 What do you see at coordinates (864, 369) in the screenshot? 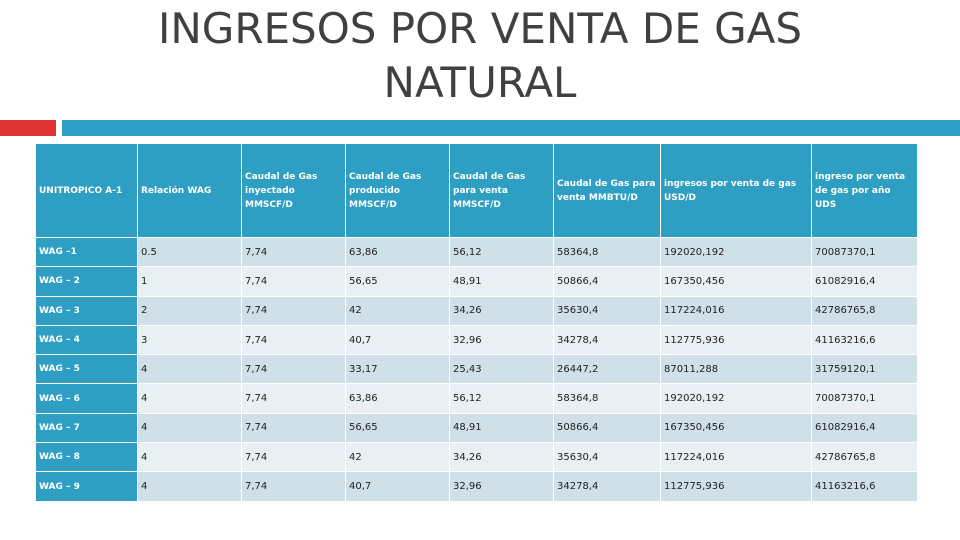
I see `table-cell: 31759120,1` at bounding box center [864, 369].